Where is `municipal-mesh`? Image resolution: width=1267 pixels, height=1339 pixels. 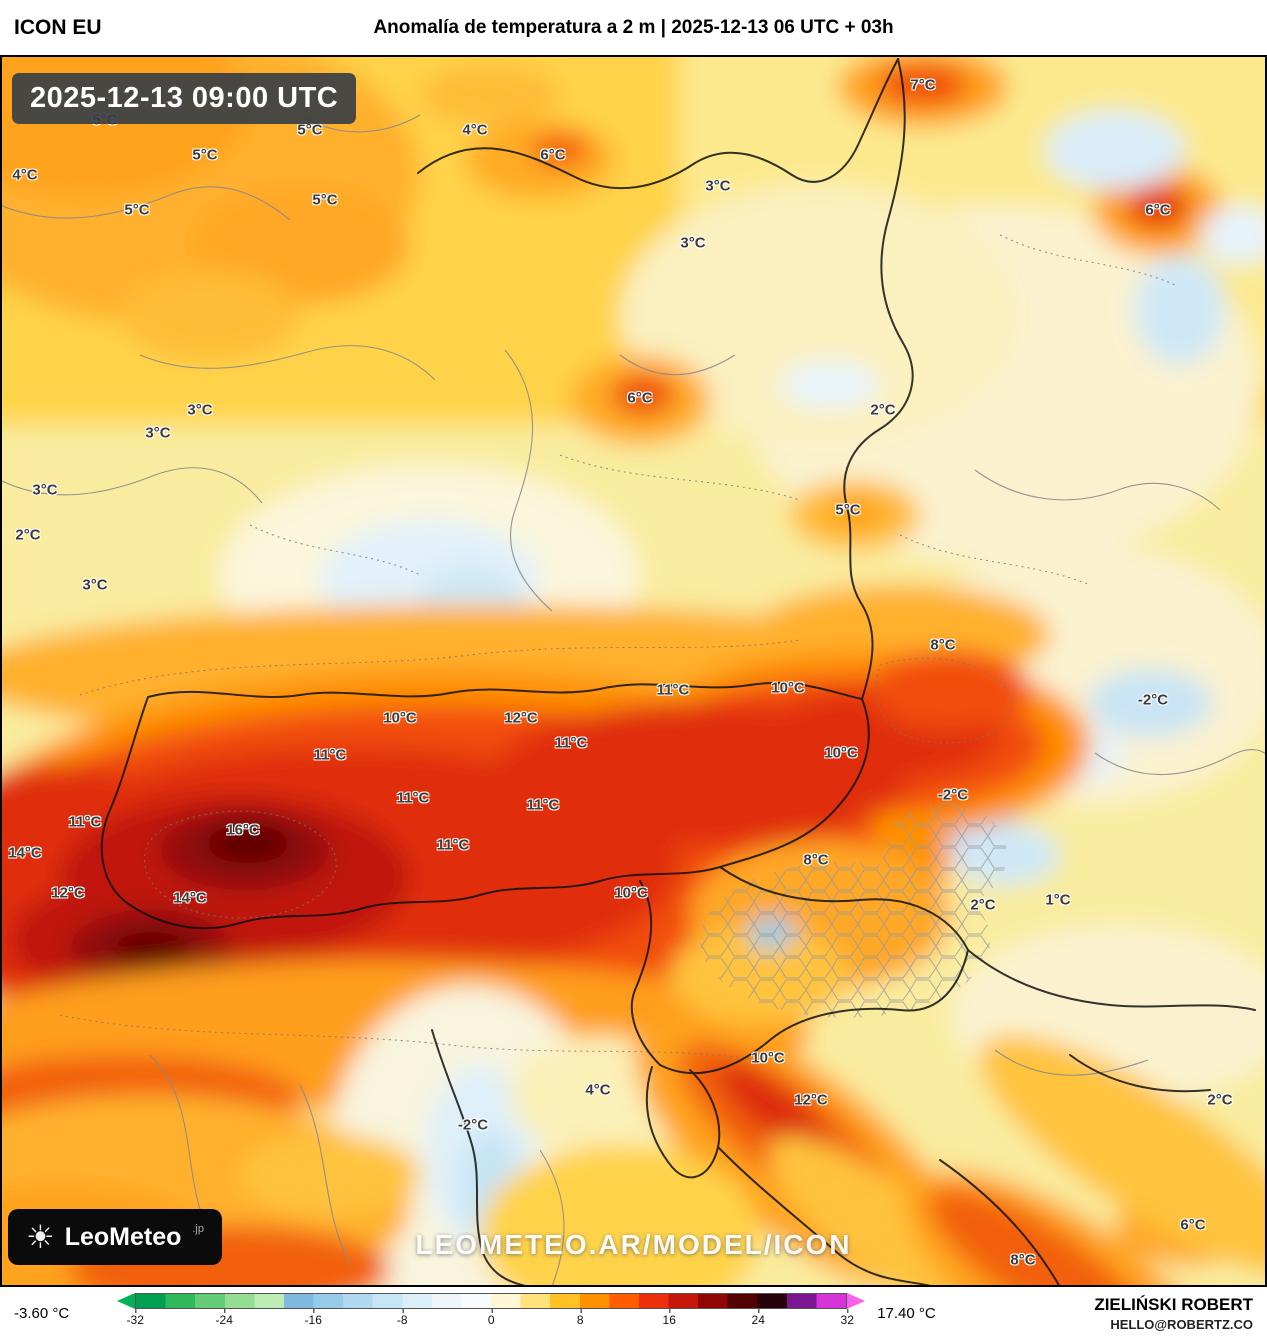 municipal-mesh is located at coordinates (853, 910).